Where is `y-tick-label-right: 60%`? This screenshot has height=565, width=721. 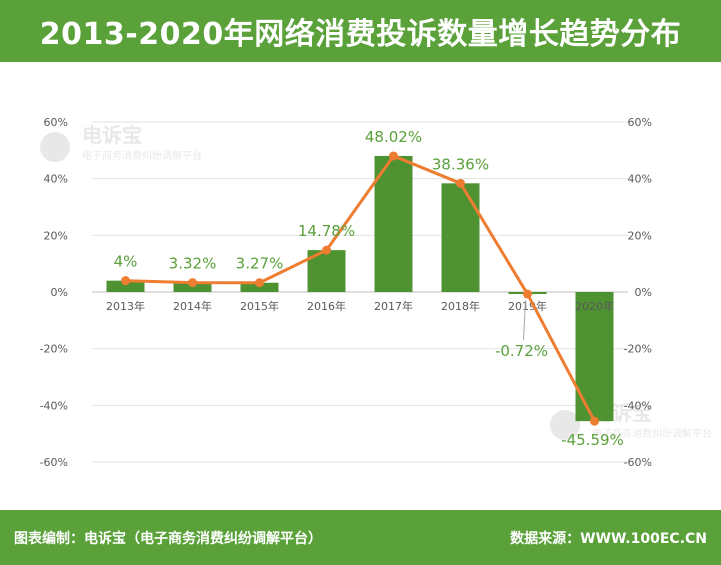
y-tick-label-right: 60% is located at coordinates (640, 122).